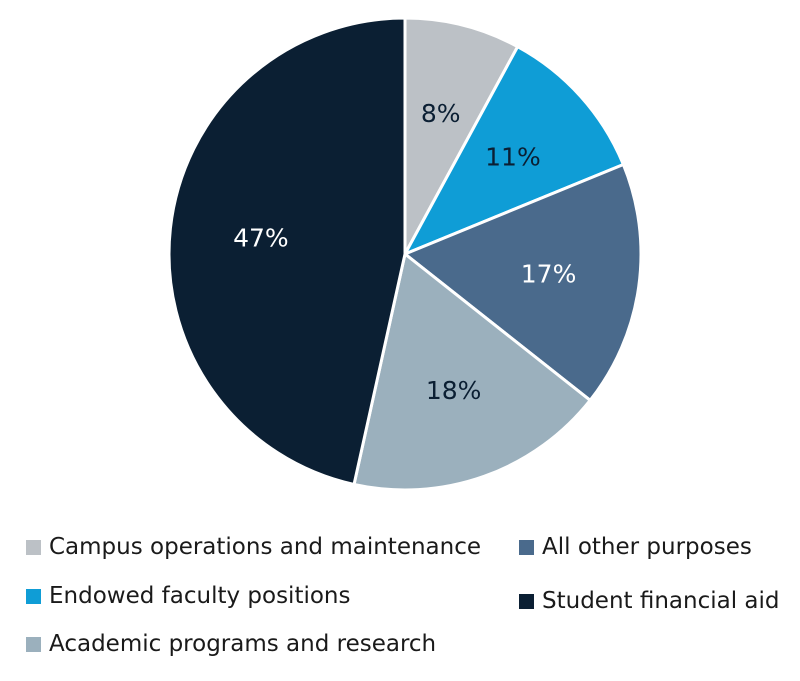 The width and height of the screenshot is (800, 681). What do you see at coordinates (513, 157) in the screenshot?
I see `slice-label-1: 11%` at bounding box center [513, 157].